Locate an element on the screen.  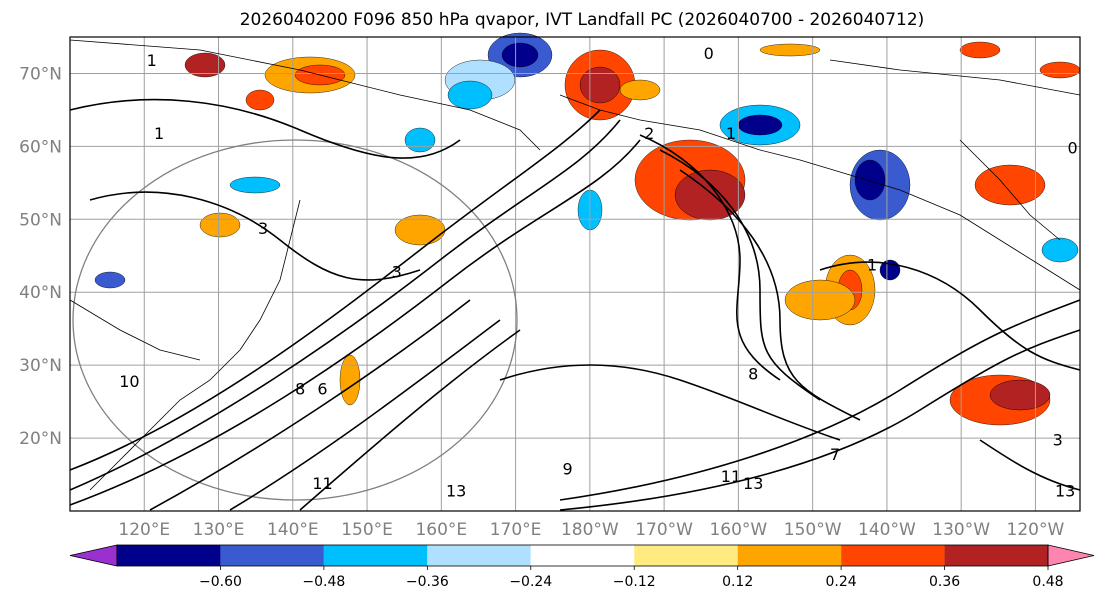
colorbar-tick-label: −0.48 is located at coordinates (323, 582).